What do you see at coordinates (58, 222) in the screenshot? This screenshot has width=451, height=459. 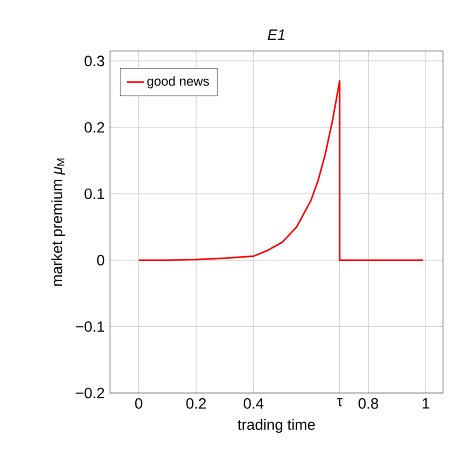 I see `y-axis-title: market premium μ$_{M}$` at bounding box center [58, 222].